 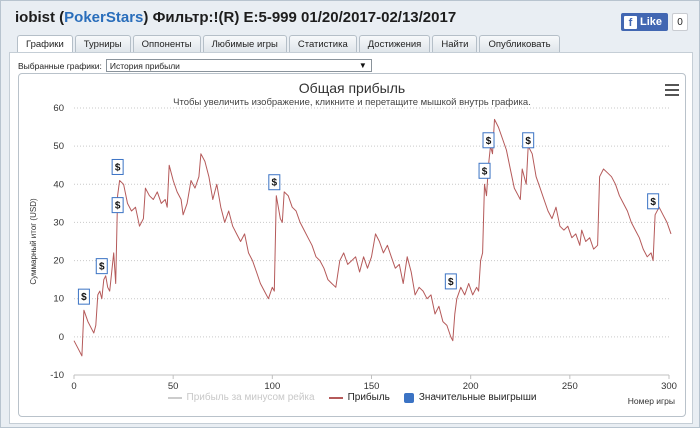 What do you see at coordinates (651, 401) in the screenshot?
I see `x-axis-label: Номер игры` at bounding box center [651, 401].